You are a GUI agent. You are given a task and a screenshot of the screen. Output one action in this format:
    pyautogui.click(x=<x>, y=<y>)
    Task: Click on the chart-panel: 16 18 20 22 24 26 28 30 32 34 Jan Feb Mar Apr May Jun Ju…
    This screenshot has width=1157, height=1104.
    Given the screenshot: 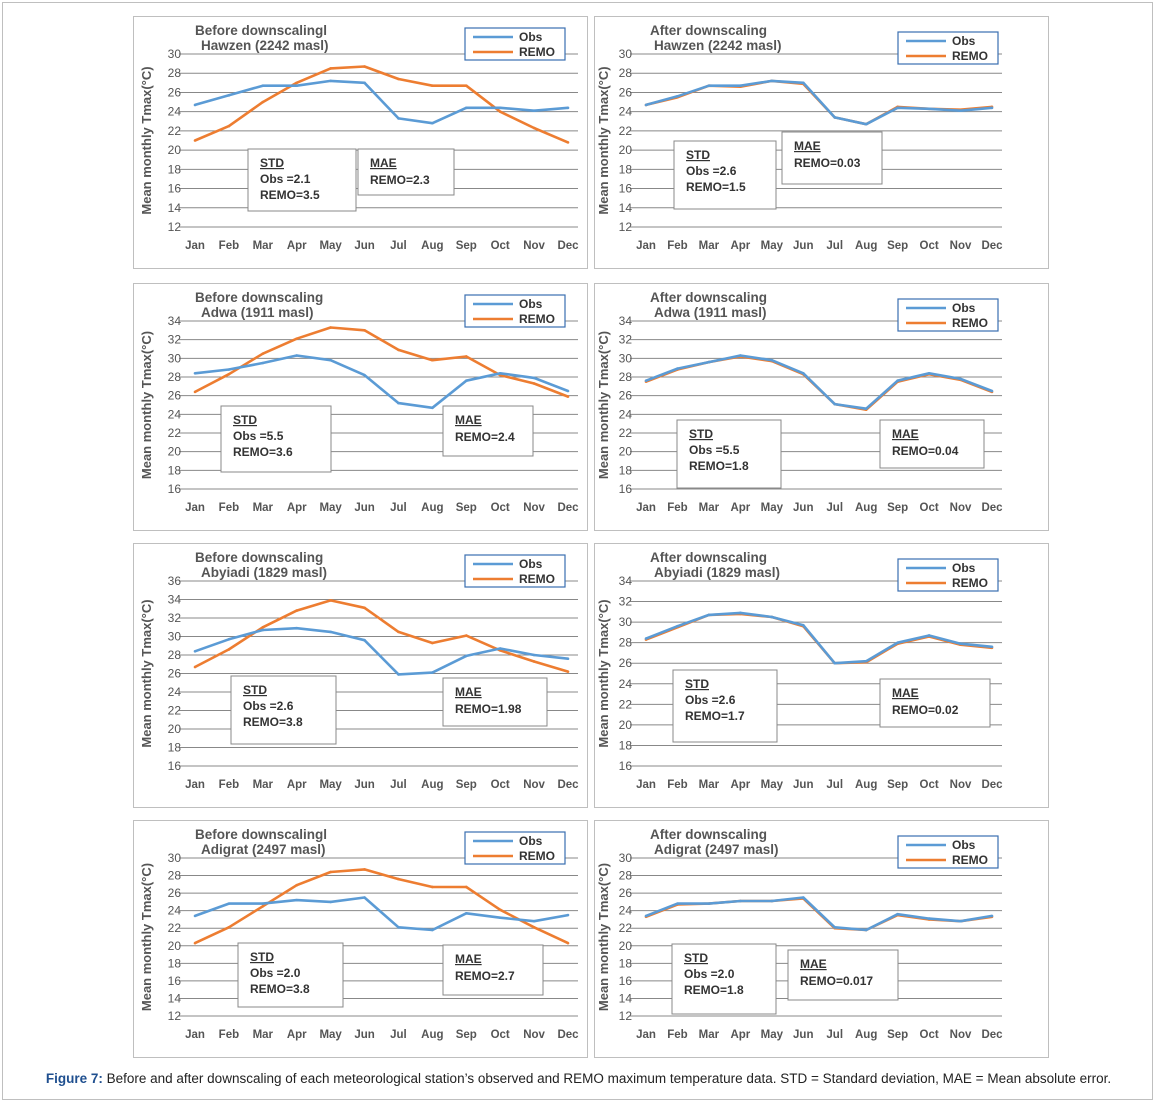 What is the action you would take?
    pyautogui.click(x=821, y=675)
    